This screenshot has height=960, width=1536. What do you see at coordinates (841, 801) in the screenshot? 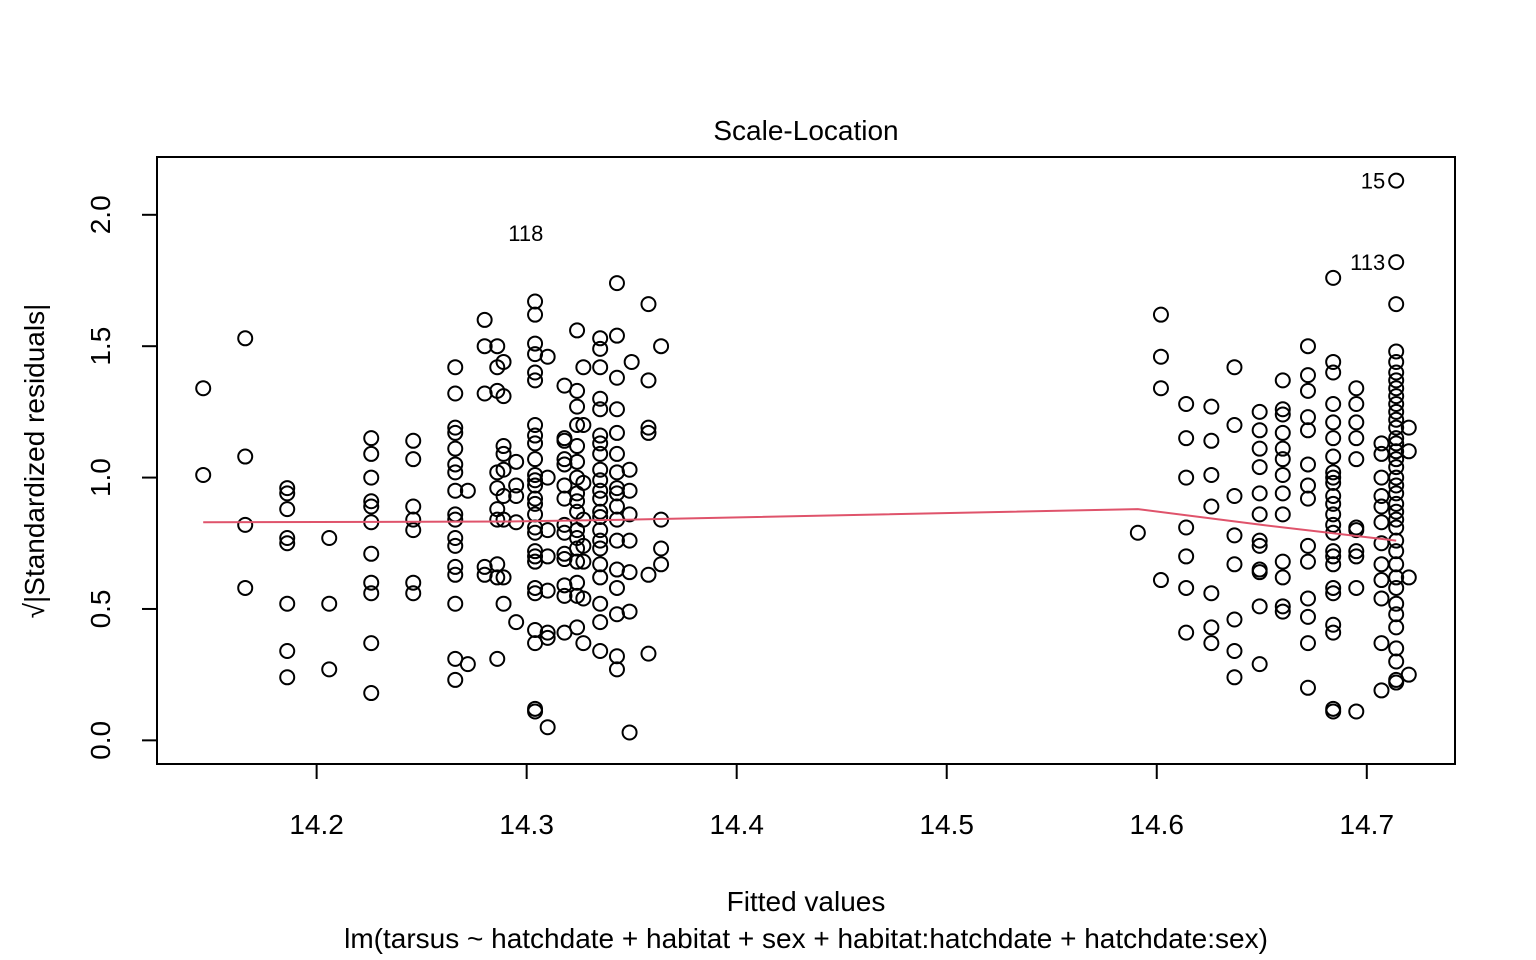
I see `x-axis: 14.2 14.3 14.4 14.5 14.6 14.7` at bounding box center [841, 801].